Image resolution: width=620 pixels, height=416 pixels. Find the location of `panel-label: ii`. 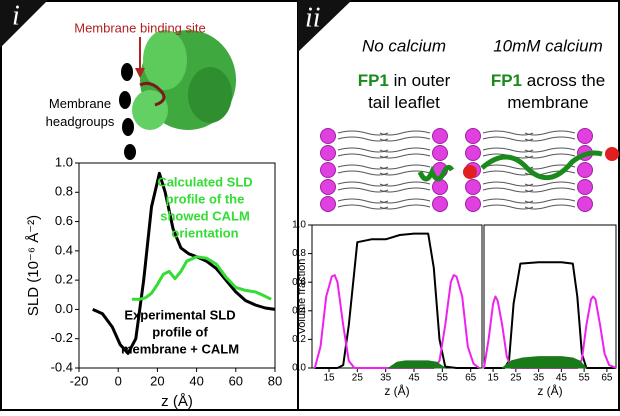

panel-label: ii is located at coordinates (313, 17).